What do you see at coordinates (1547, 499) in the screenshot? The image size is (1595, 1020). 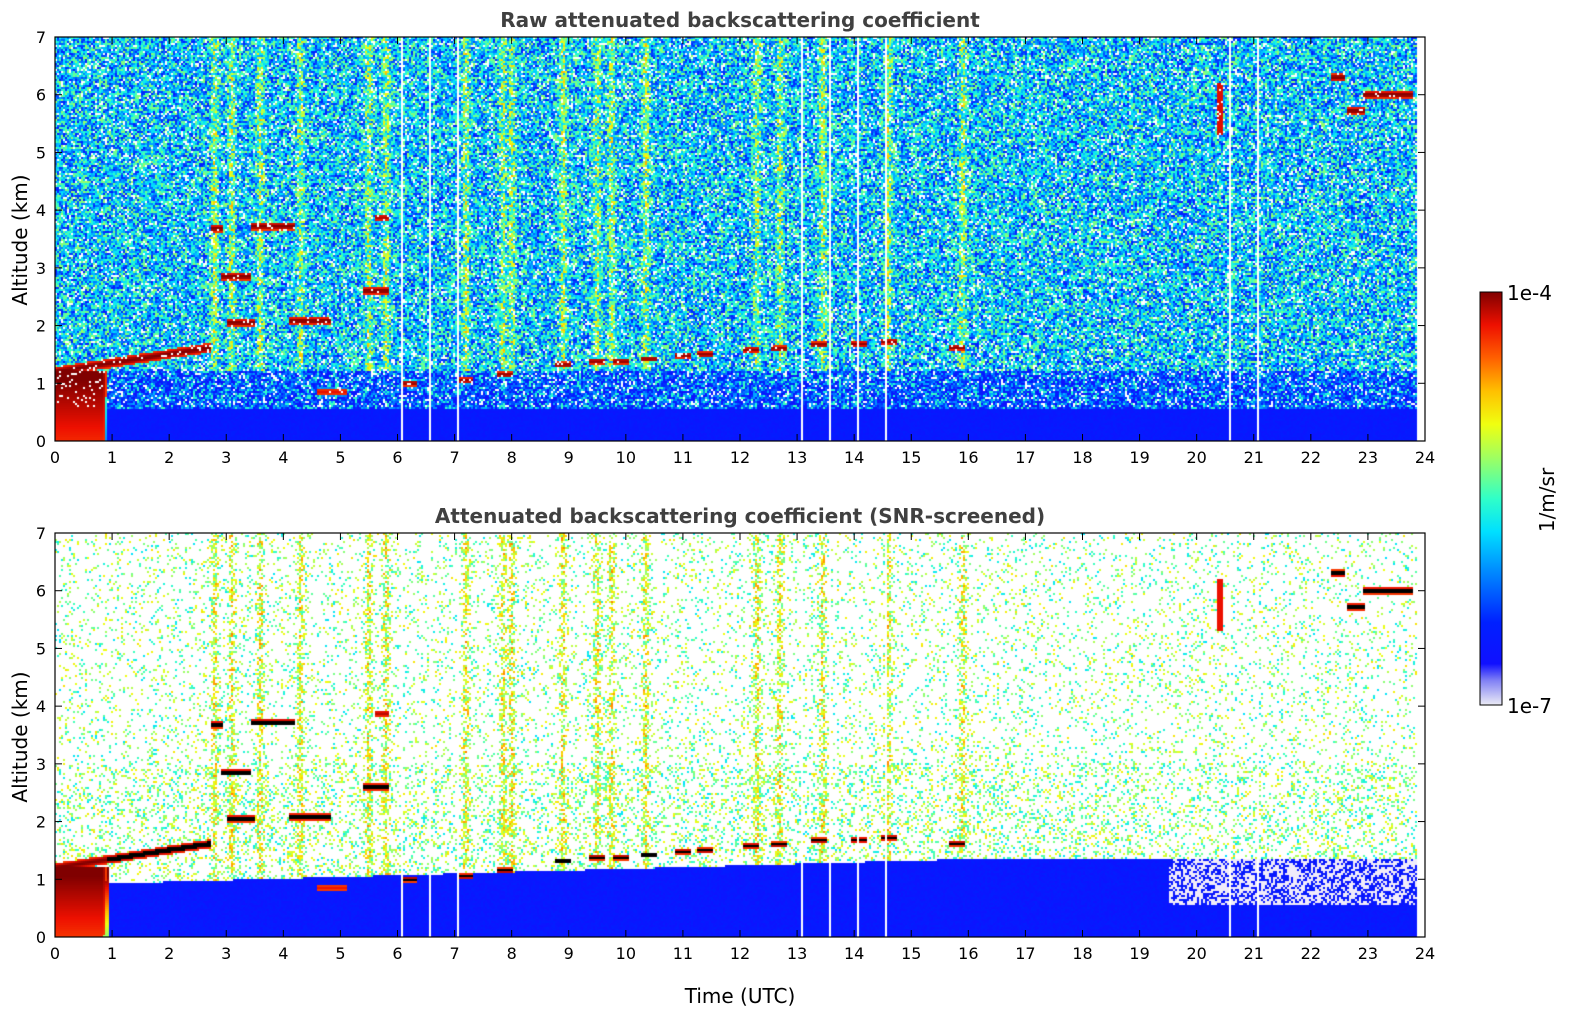 I see `colorbar-unit-label: 1/m/sr` at bounding box center [1547, 499].